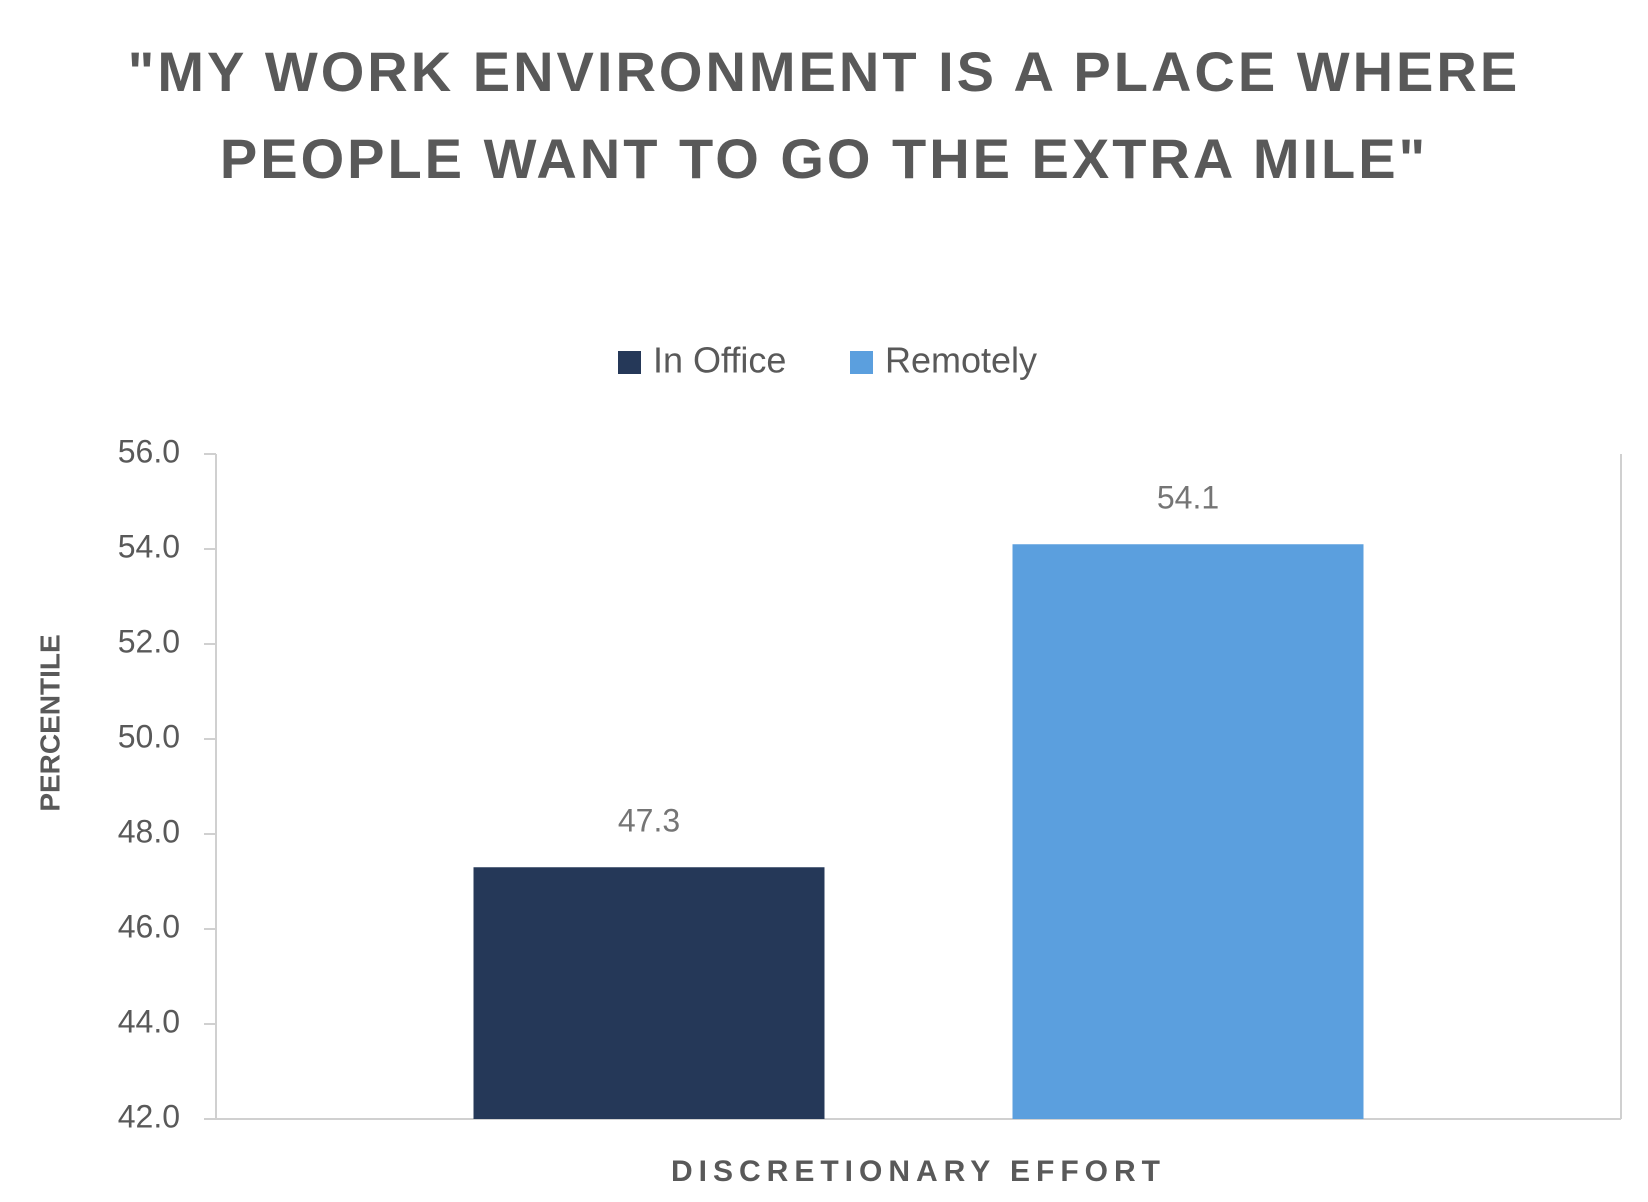  Describe the element at coordinates (49, 722) in the screenshot. I see `y-axis-label: PERCENTILE` at that location.